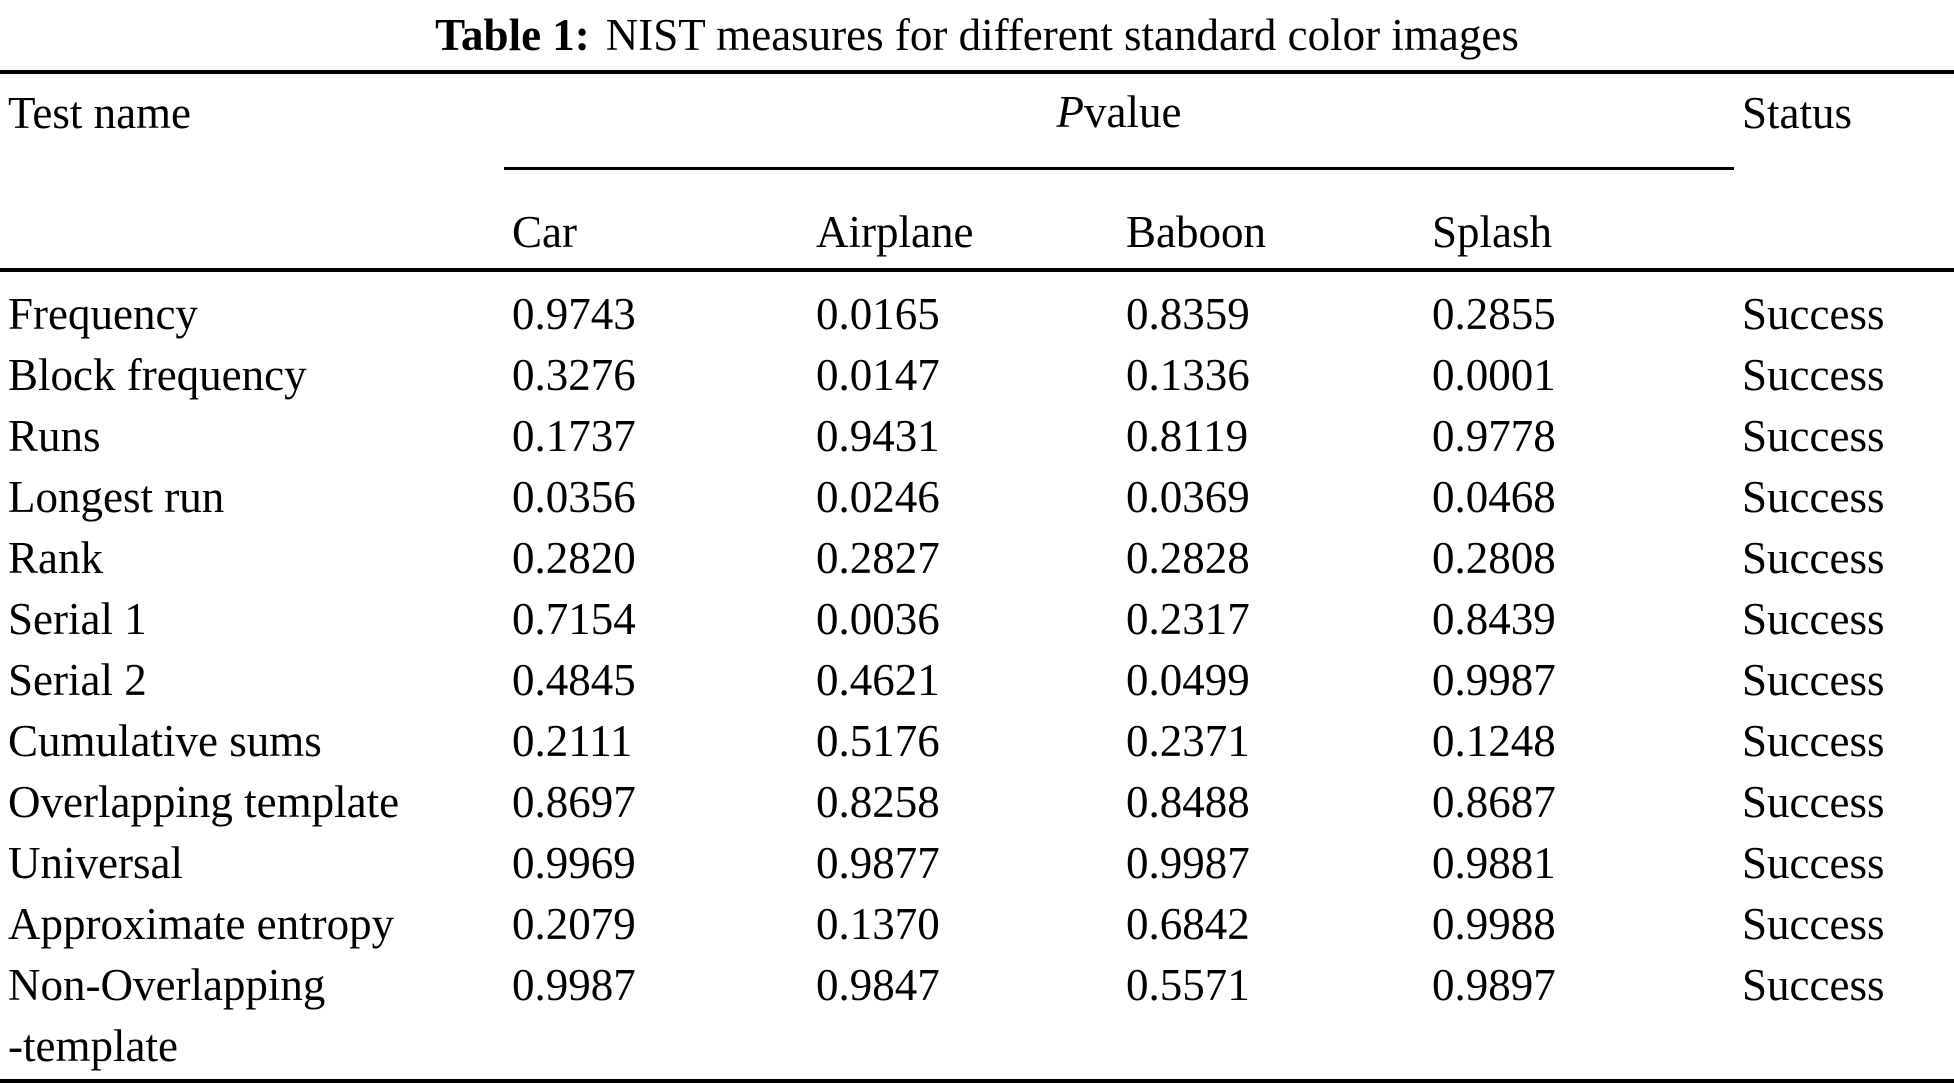 This screenshot has width=1954, height=1083. I want to click on p-value-cell-car: 0.2079, so click(574, 924).